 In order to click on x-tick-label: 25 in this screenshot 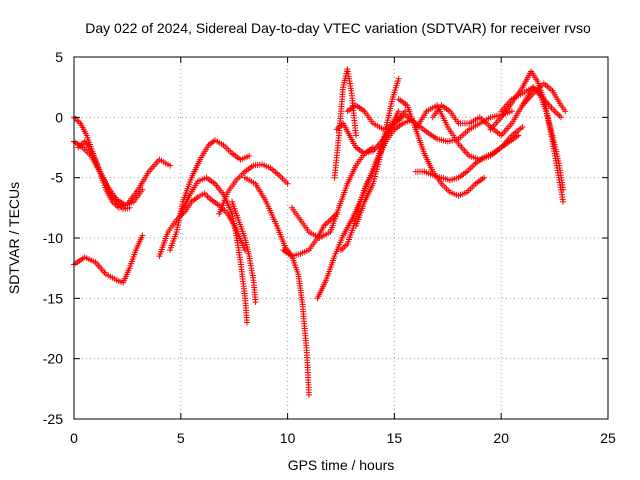, I will do `click(608, 438)`.